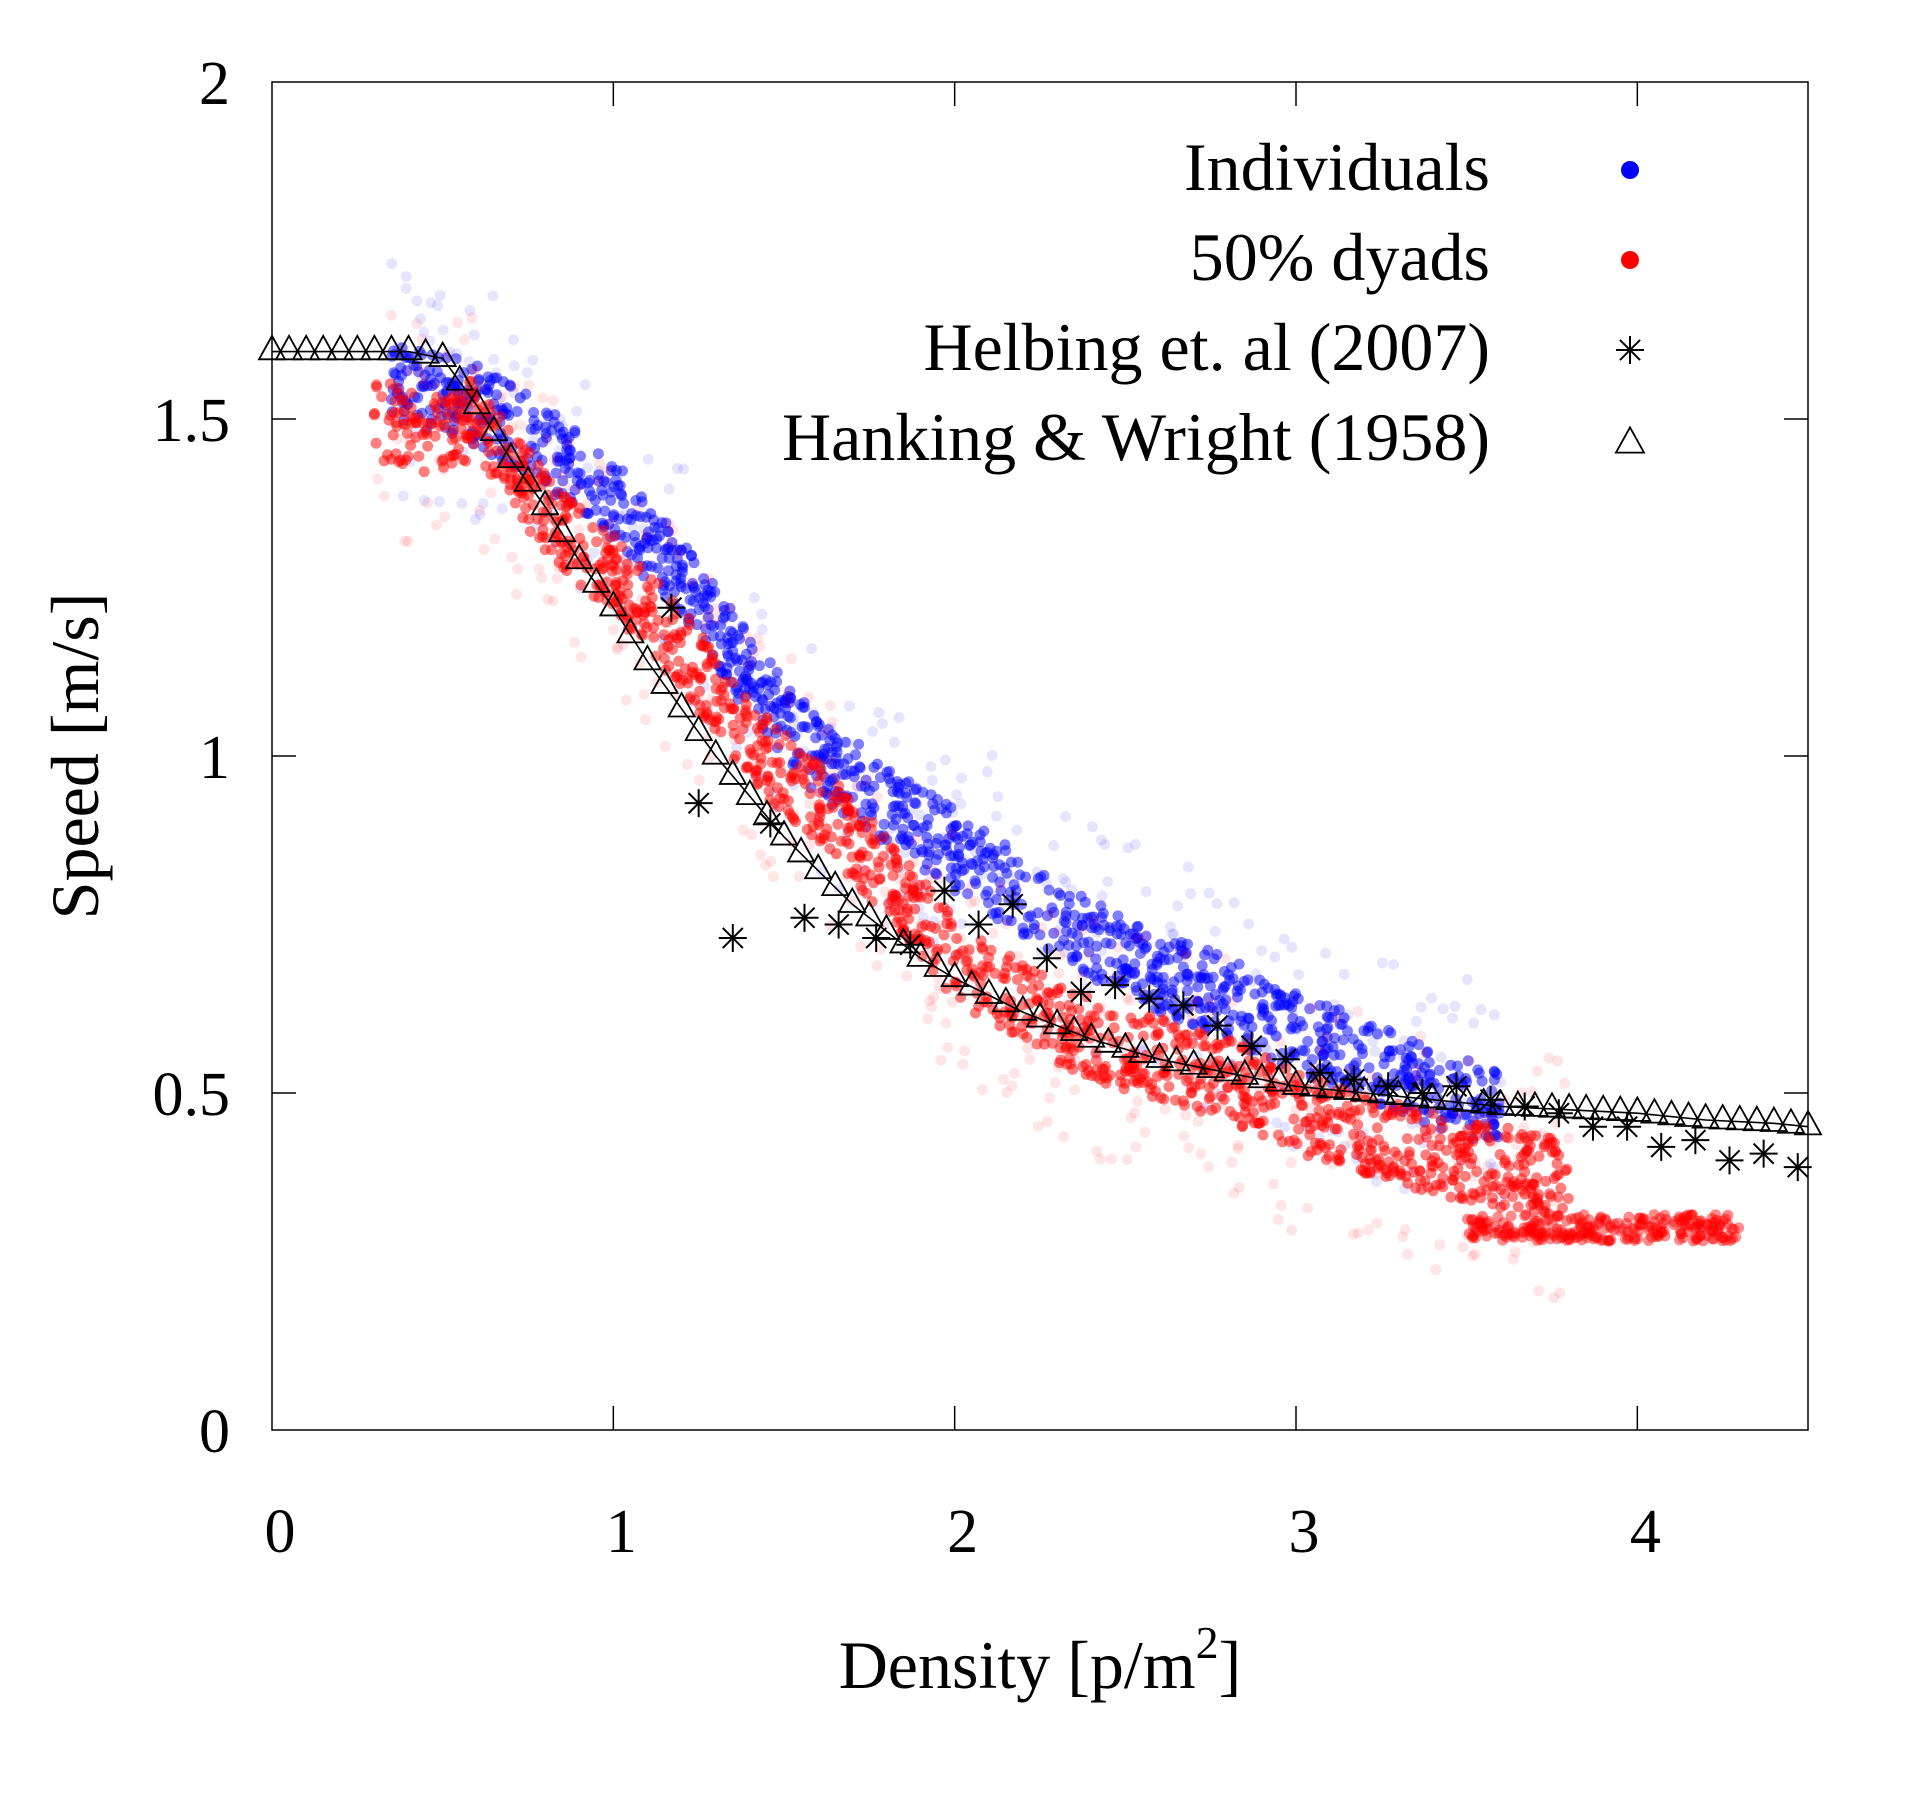 The height and width of the screenshot is (1800, 1920). What do you see at coordinates (1340, 257) in the screenshot?
I see `legend-label: 50% dyads` at bounding box center [1340, 257].